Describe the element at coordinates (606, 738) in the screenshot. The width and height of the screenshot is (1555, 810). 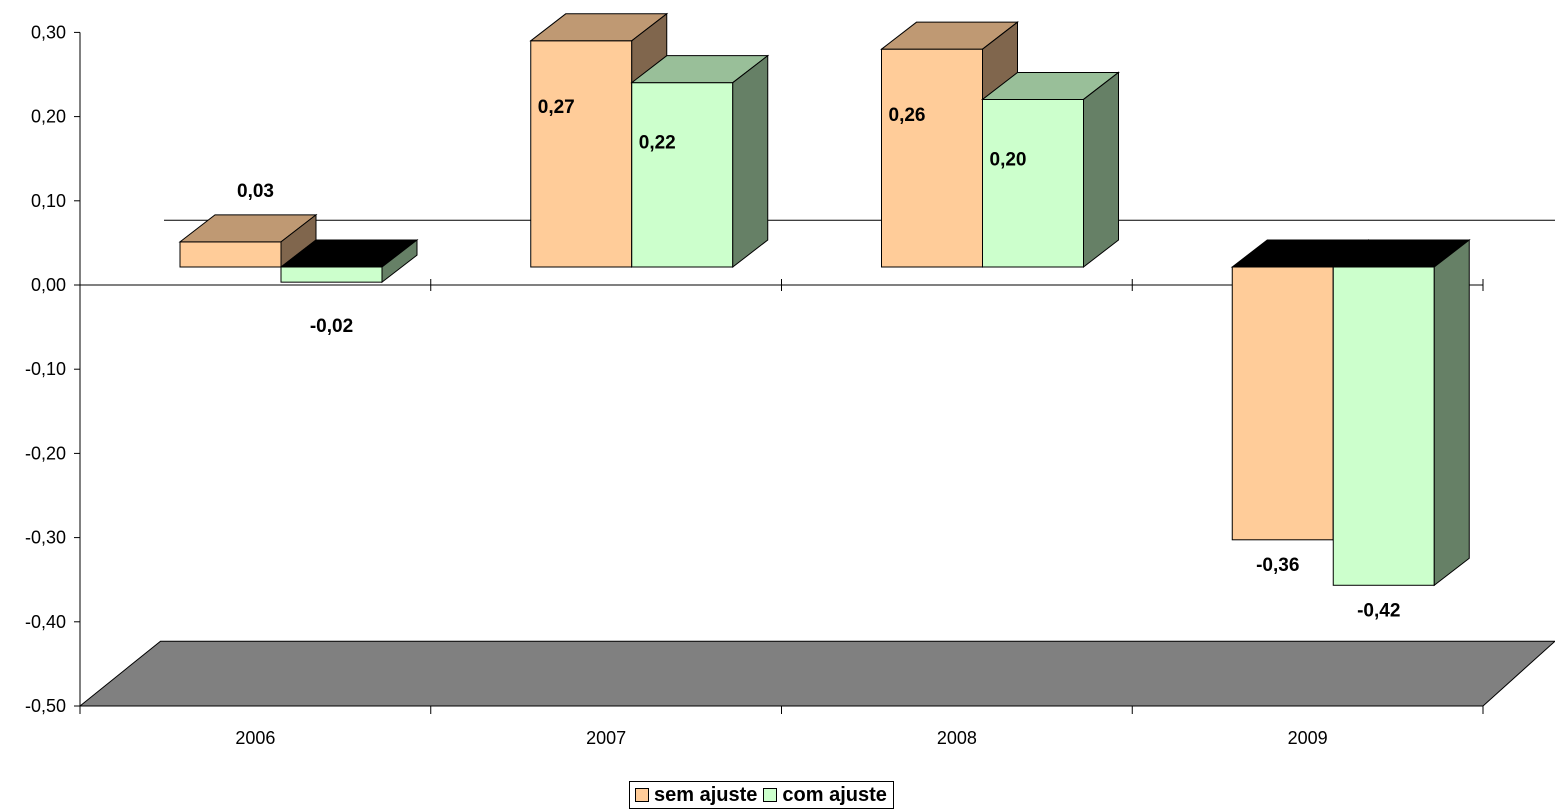
I see `x-tick-label: 2007` at that location.